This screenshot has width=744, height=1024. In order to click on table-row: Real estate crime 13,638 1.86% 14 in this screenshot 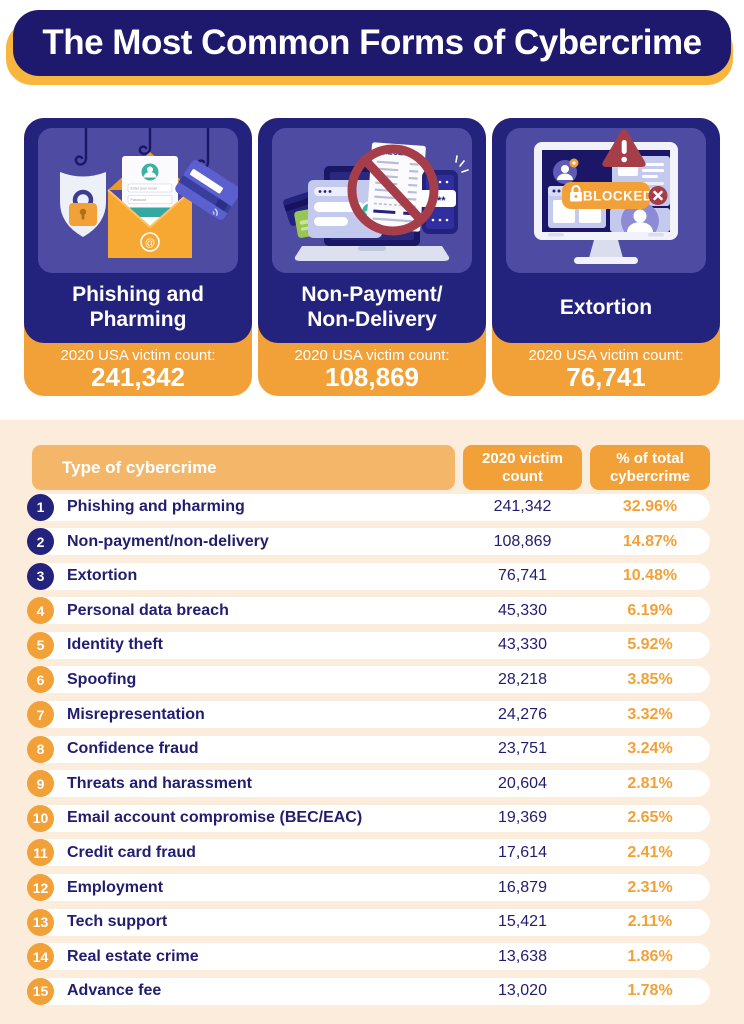, I will do `click(368, 957)`.